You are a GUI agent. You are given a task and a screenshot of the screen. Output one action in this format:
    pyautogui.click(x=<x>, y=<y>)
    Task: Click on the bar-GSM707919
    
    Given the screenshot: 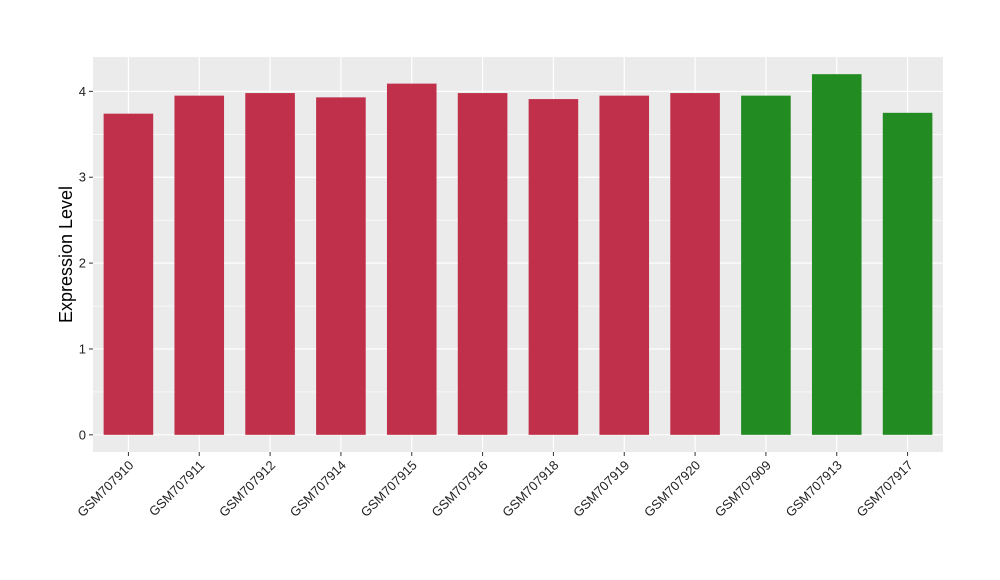 What is the action you would take?
    pyautogui.click(x=624, y=265)
    